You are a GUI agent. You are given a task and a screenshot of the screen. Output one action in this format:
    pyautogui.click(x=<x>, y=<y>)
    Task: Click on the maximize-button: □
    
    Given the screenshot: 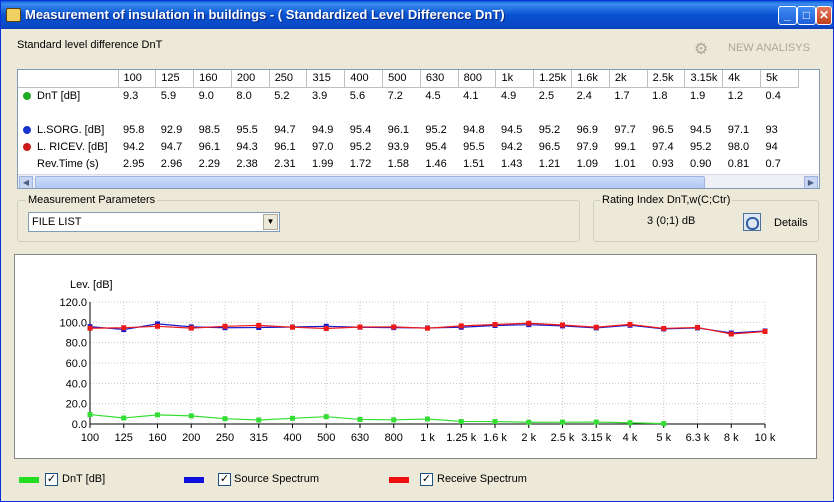 What is the action you would take?
    pyautogui.click(x=806, y=15)
    